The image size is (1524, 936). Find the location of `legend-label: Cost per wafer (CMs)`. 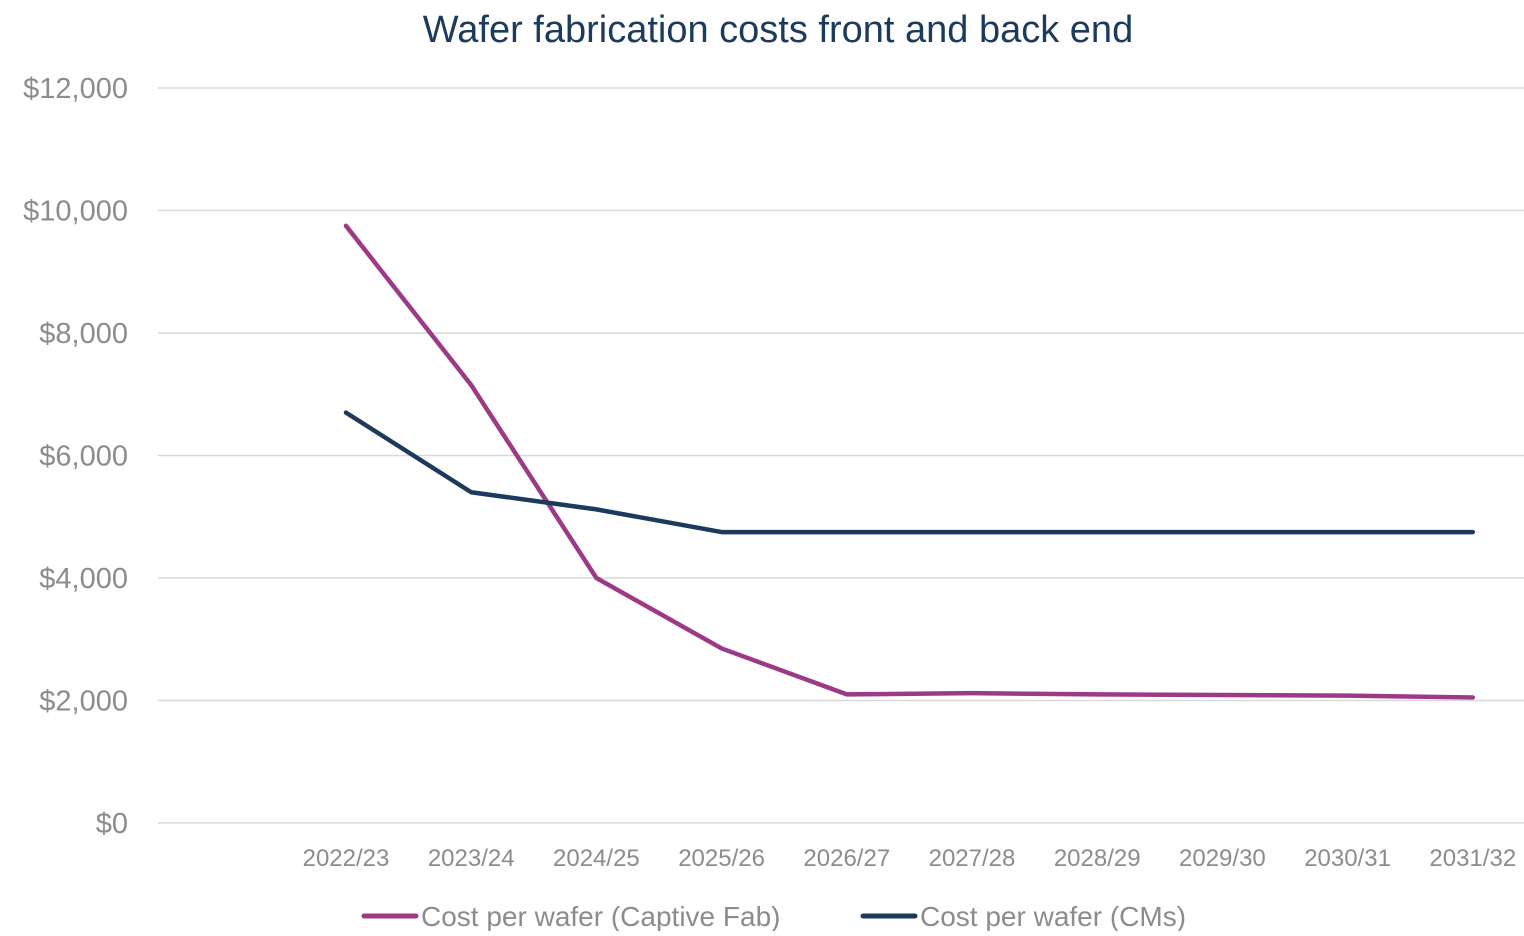

legend-label: Cost per wafer (CMs) is located at coordinates (1053, 916).